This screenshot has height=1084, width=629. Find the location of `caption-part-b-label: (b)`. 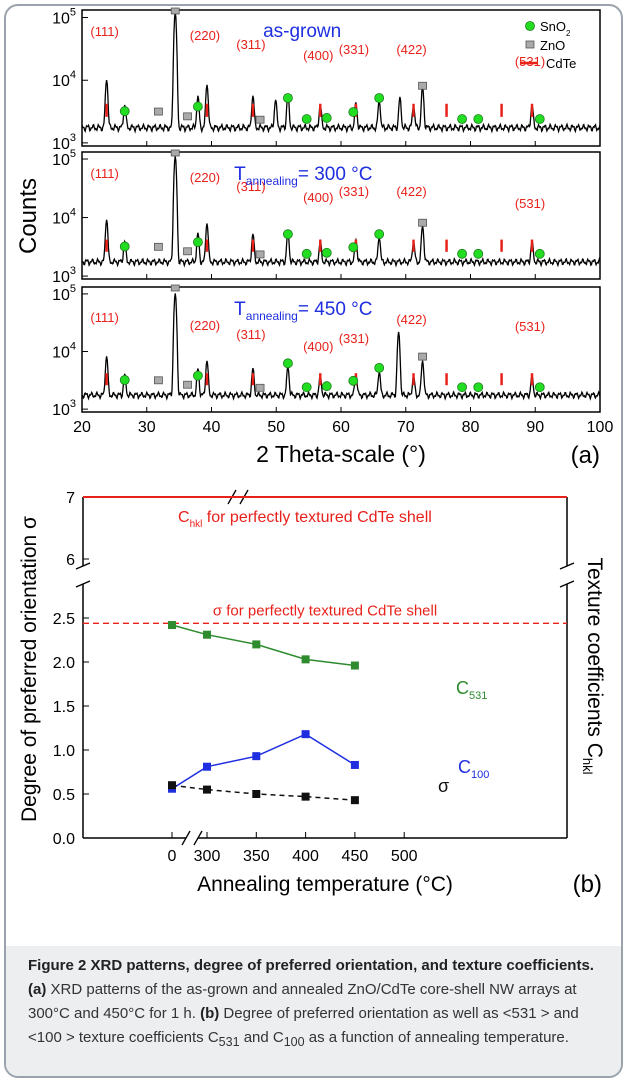

caption-part-b-label: (b) is located at coordinates (210, 1013).